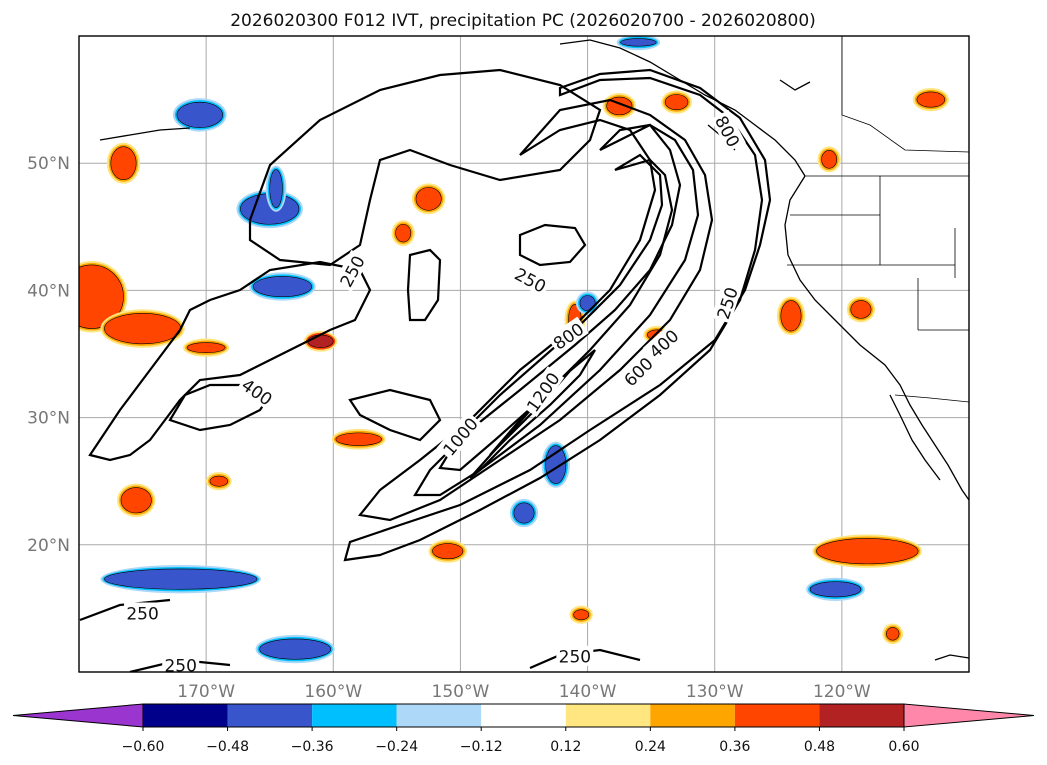  What do you see at coordinates (48, 546) in the screenshot?
I see `latitude-label: 20°N` at bounding box center [48, 546].